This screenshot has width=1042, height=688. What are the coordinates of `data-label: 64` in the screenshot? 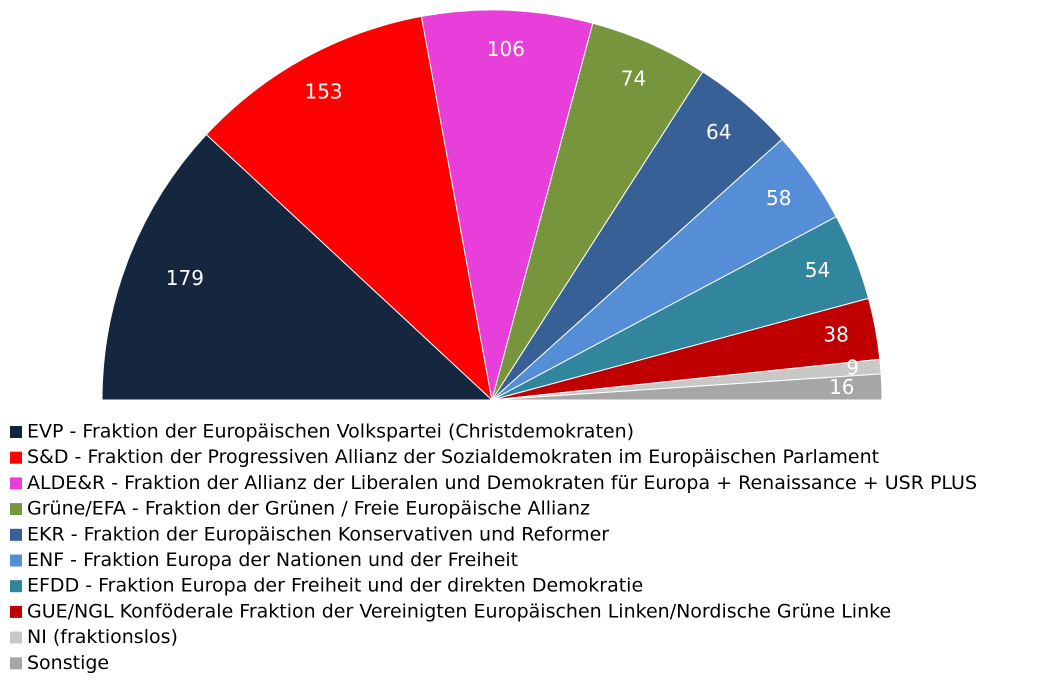 It's located at (718, 132).